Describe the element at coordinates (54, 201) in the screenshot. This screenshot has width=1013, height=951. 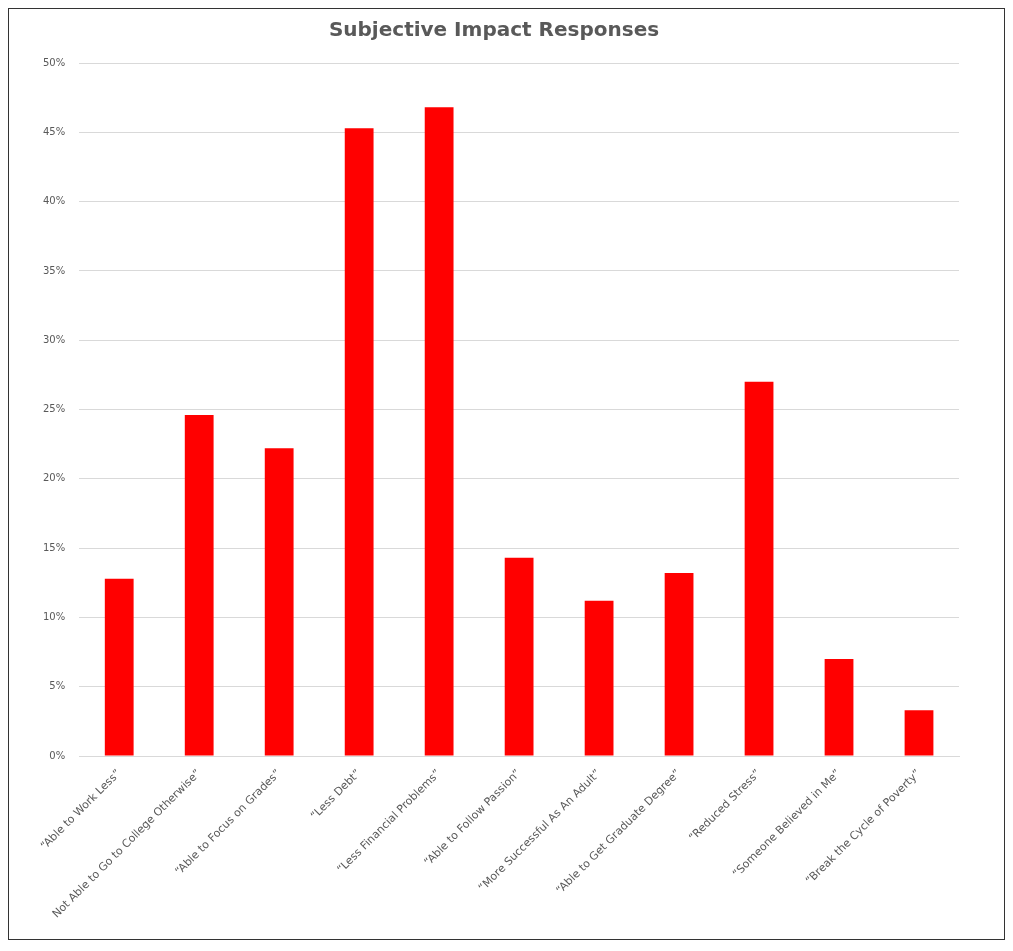
I see `y-tick-label: 40%` at that location.